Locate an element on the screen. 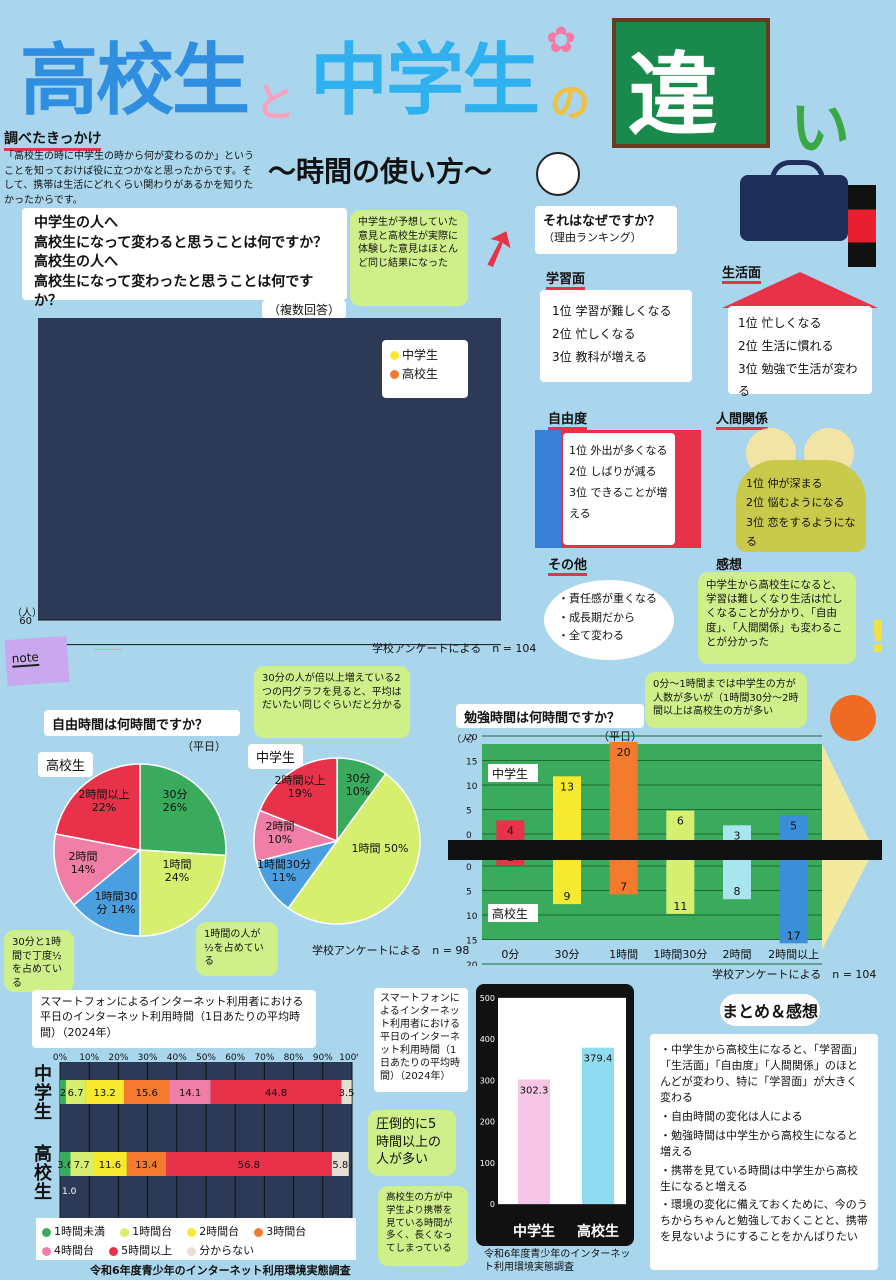  study-category: 2時間以上 is located at coordinates (793, 954).